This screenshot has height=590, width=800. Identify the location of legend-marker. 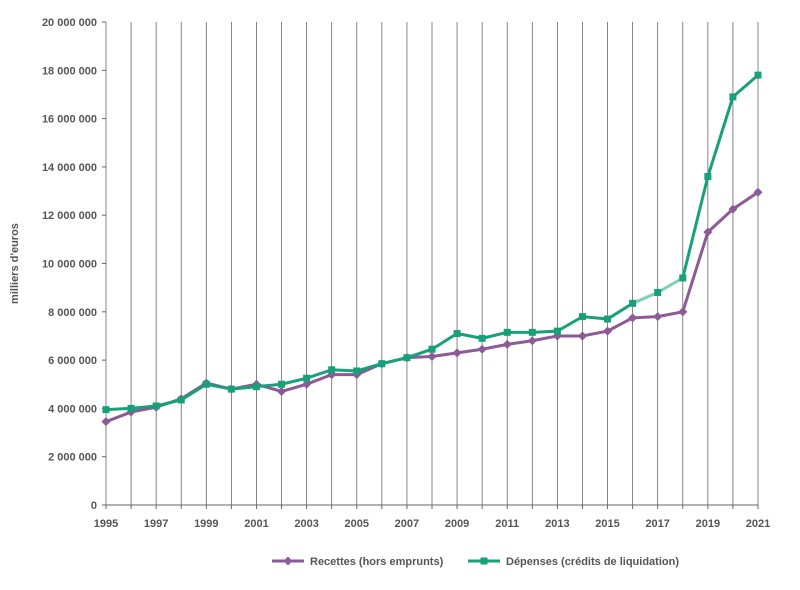
(288, 561).